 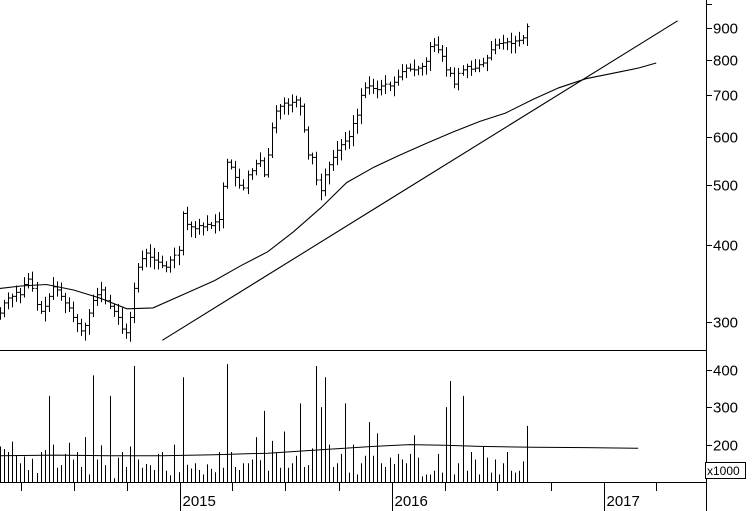 I want to click on price-tick-label: 900, so click(x=725, y=29).